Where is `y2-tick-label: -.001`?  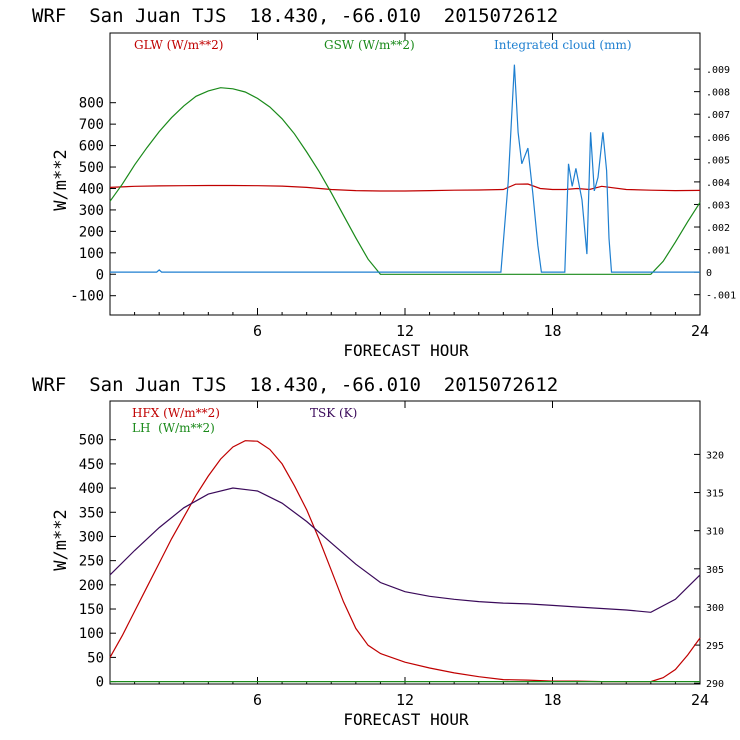 y2-tick-label: -.001 is located at coordinates (721, 296).